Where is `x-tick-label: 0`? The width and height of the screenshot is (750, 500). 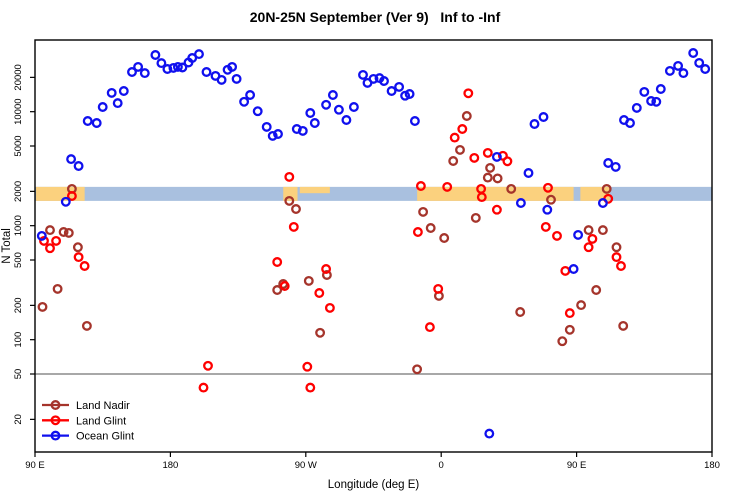
x-tick-label: 0 is located at coordinates (441, 465).